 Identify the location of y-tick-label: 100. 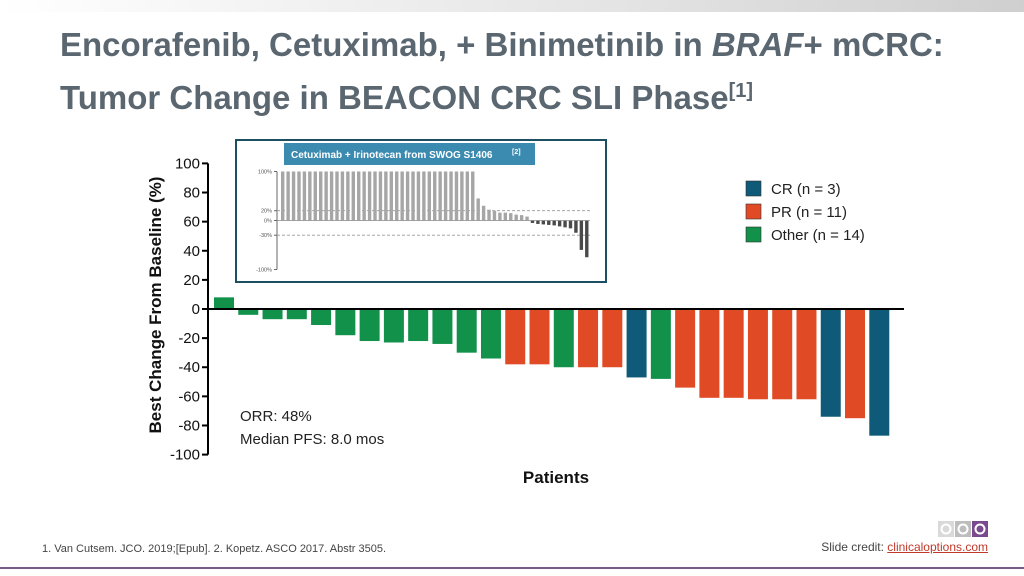
(187, 163).